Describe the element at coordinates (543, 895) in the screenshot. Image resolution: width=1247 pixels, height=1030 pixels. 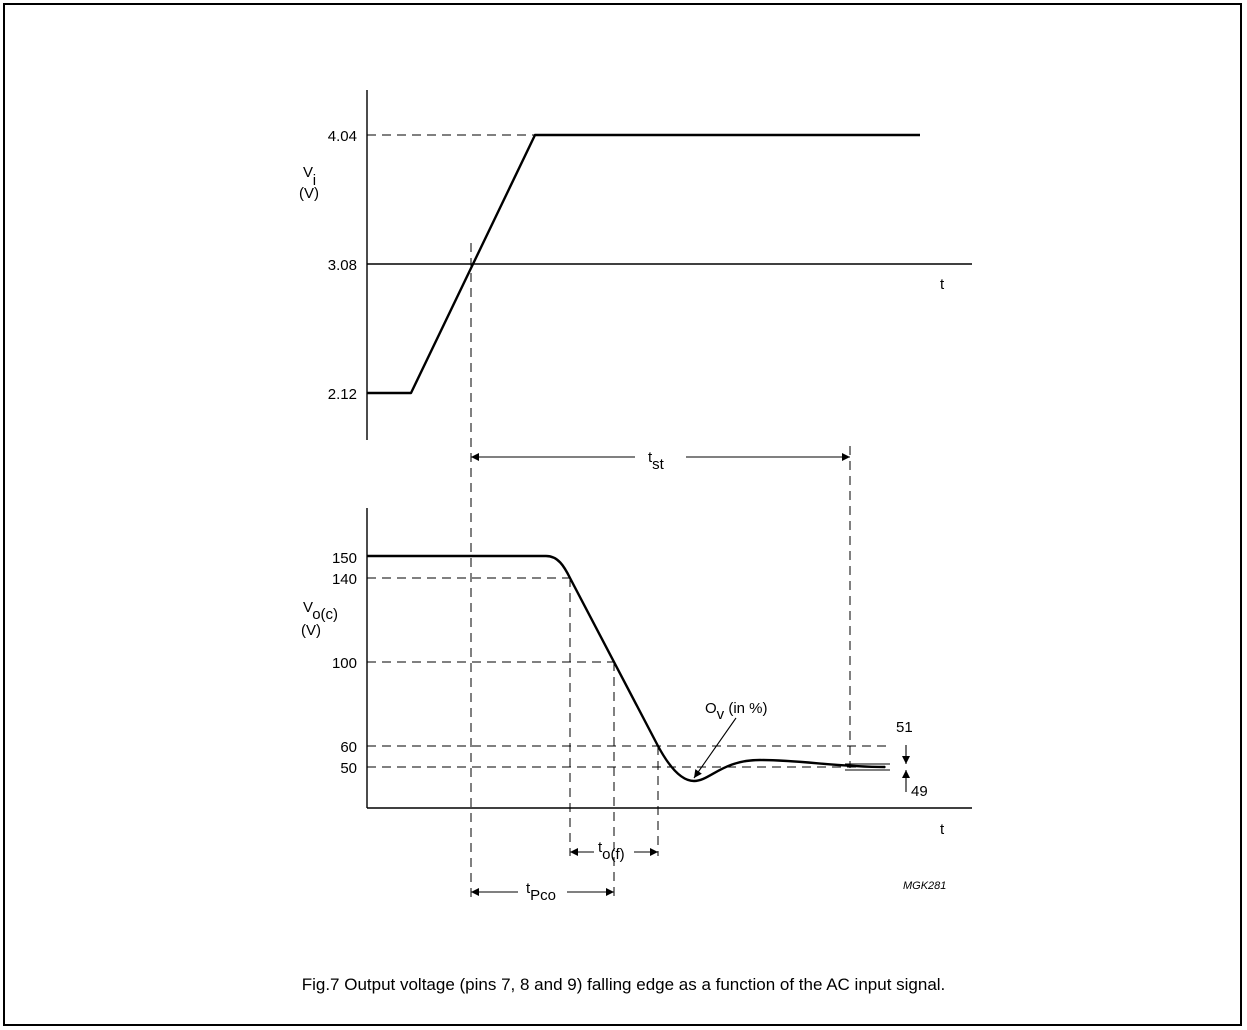
I see `tpco-label-sub: Pco` at that location.